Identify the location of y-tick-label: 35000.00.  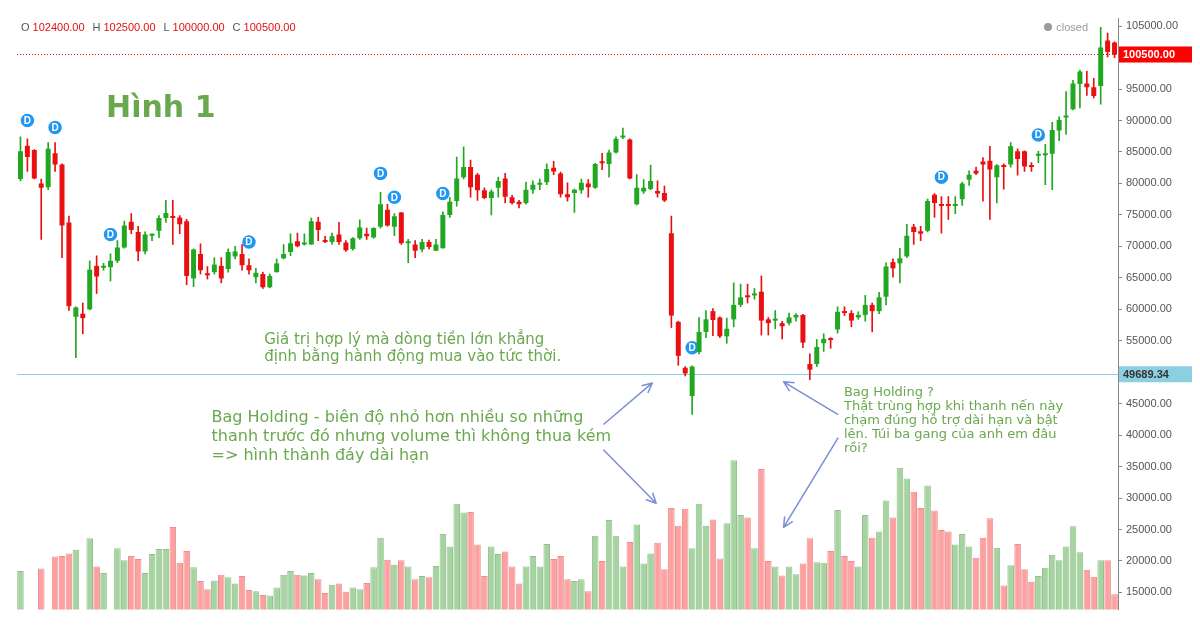
(1149, 465).